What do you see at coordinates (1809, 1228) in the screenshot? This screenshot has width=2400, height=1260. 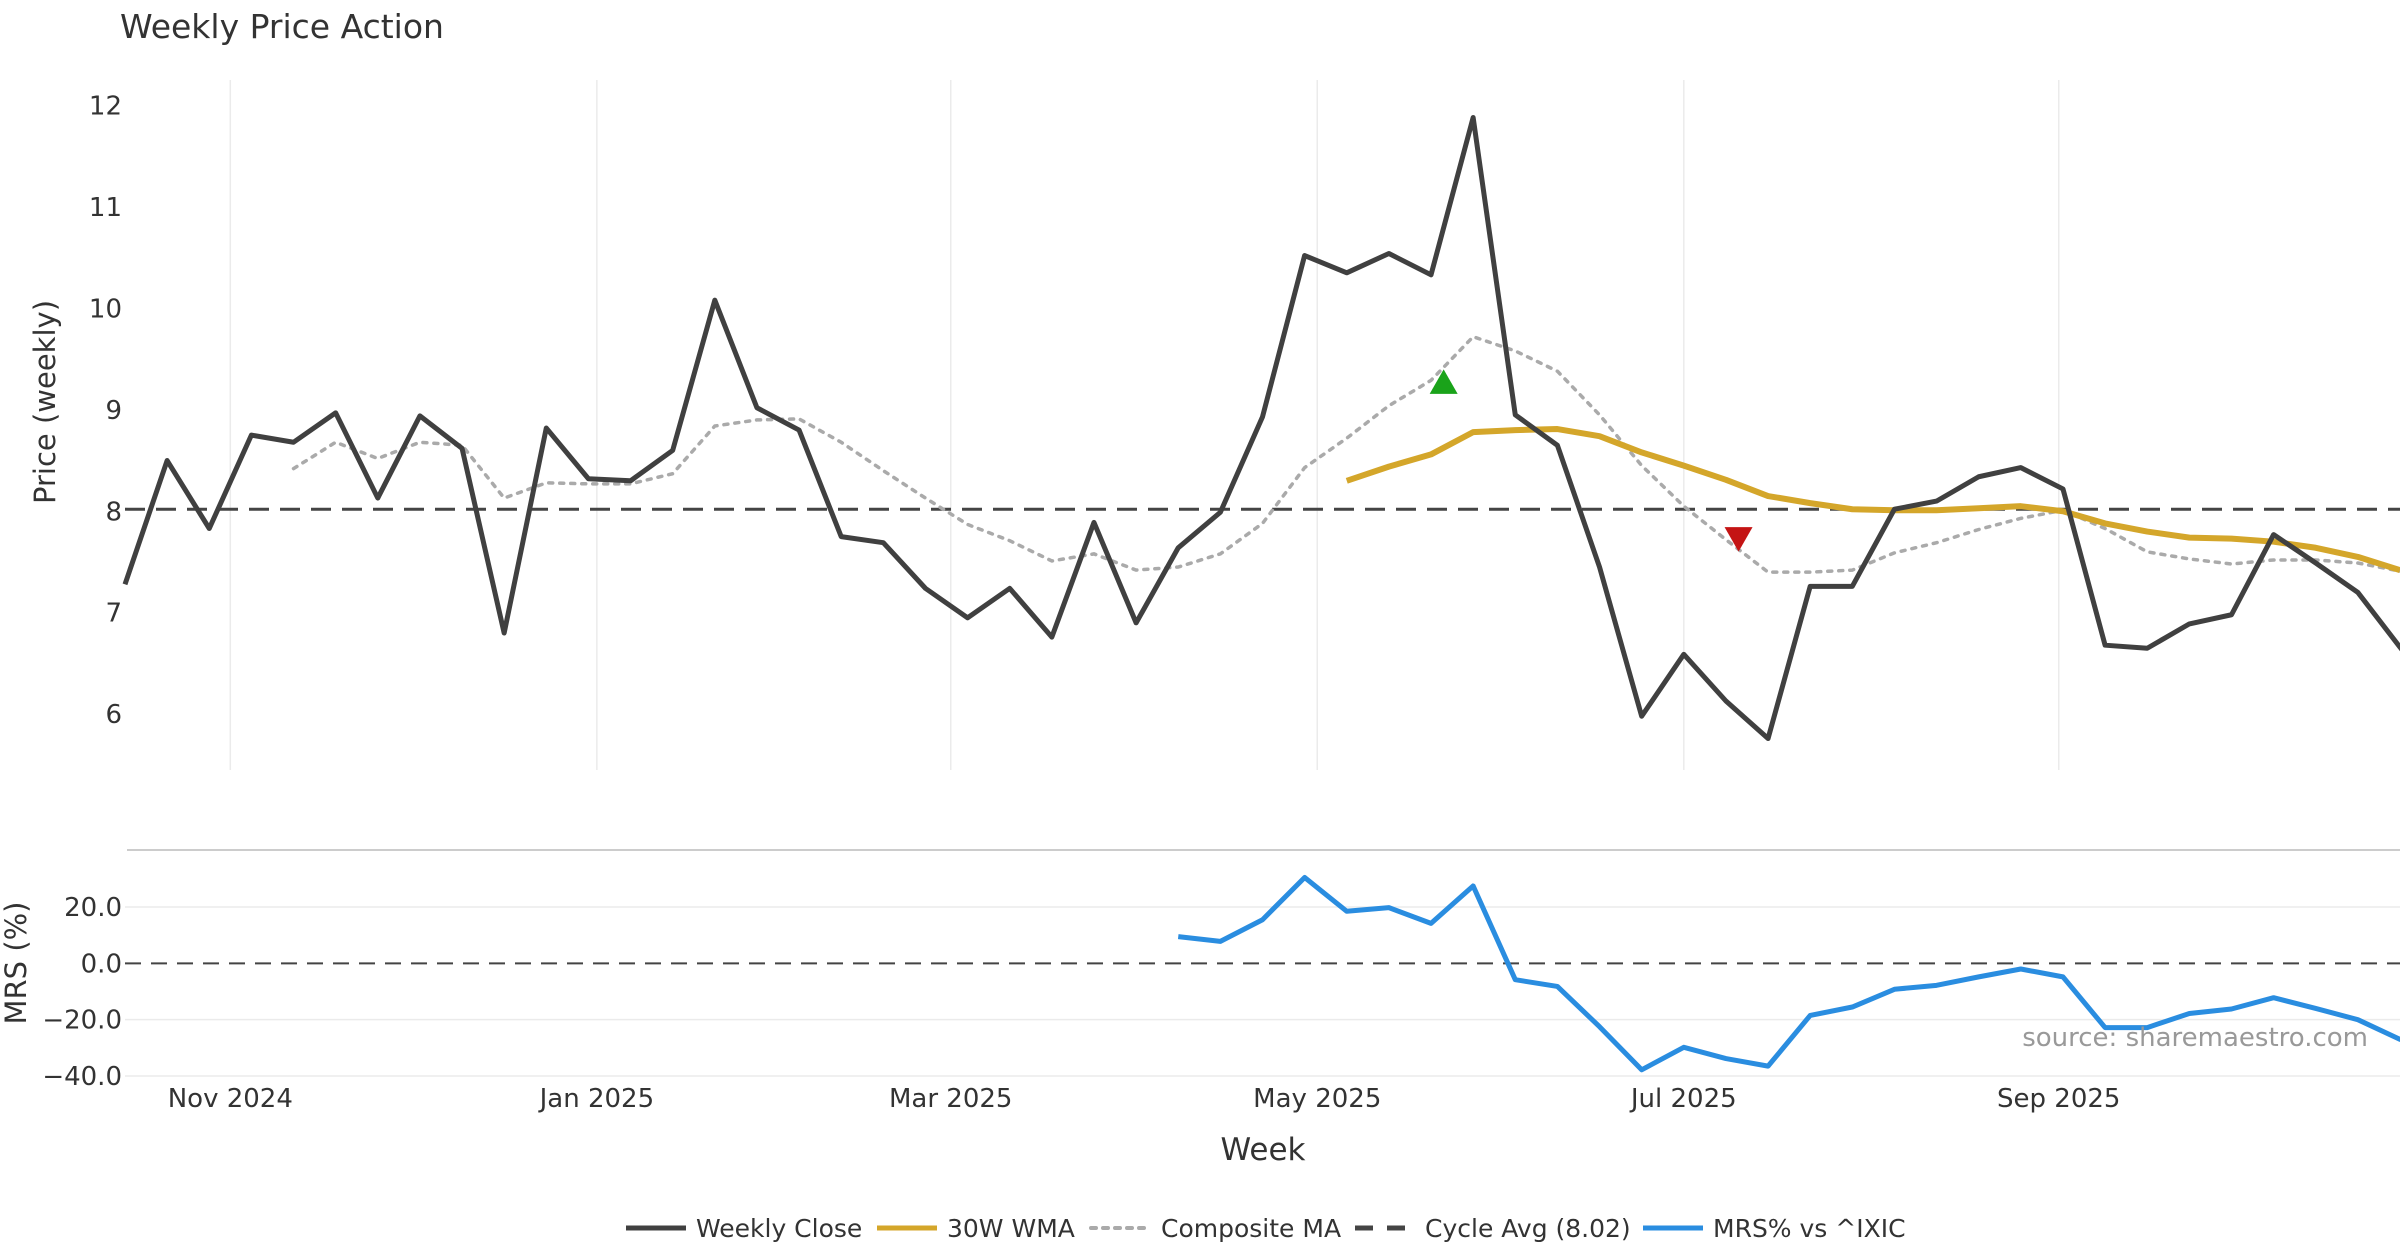 I see `legend-label-4: MRS% vs ^IXIC` at bounding box center [1809, 1228].